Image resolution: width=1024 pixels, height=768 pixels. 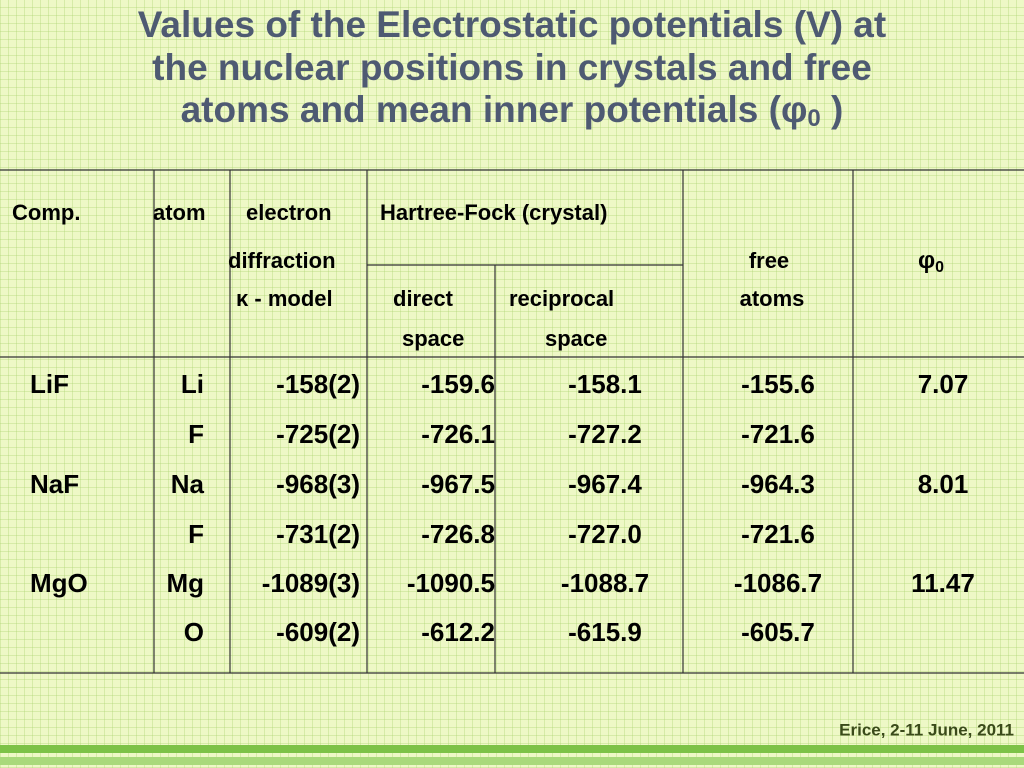 I want to click on table-cell: -967.4, so click(x=605, y=484).